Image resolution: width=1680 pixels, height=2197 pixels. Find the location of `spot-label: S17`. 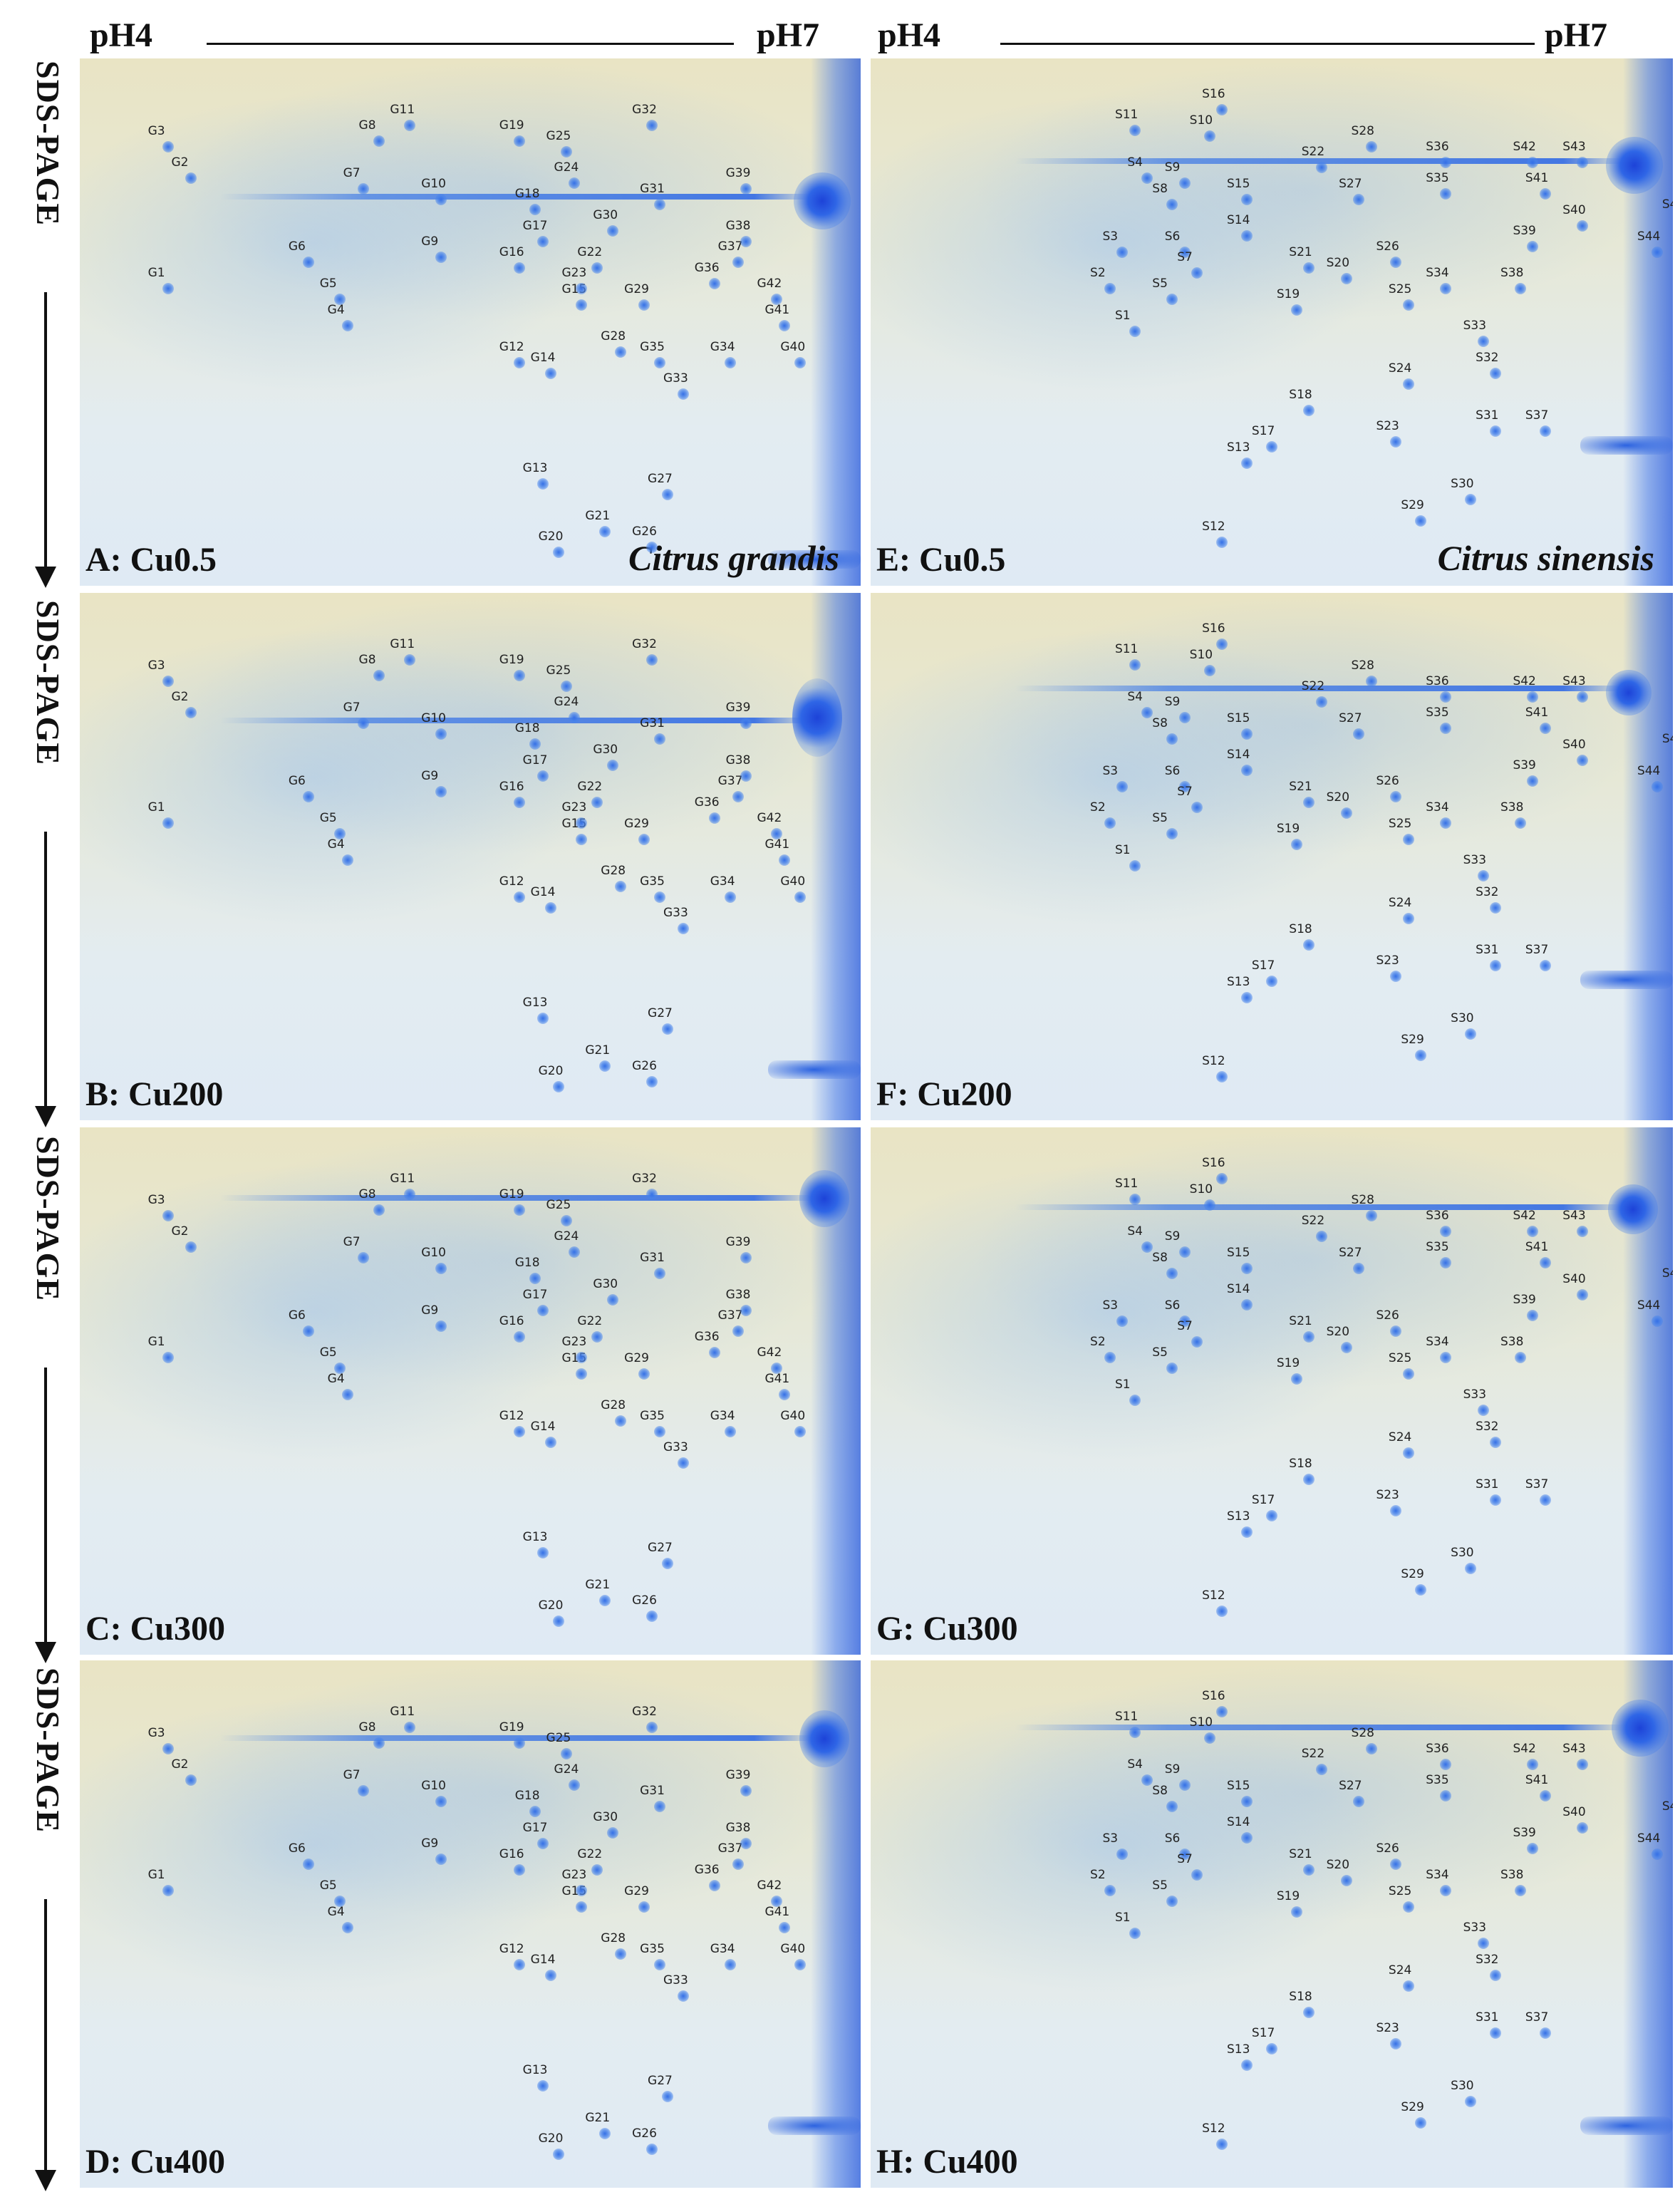

spot-label: S17 is located at coordinates (1263, 965).